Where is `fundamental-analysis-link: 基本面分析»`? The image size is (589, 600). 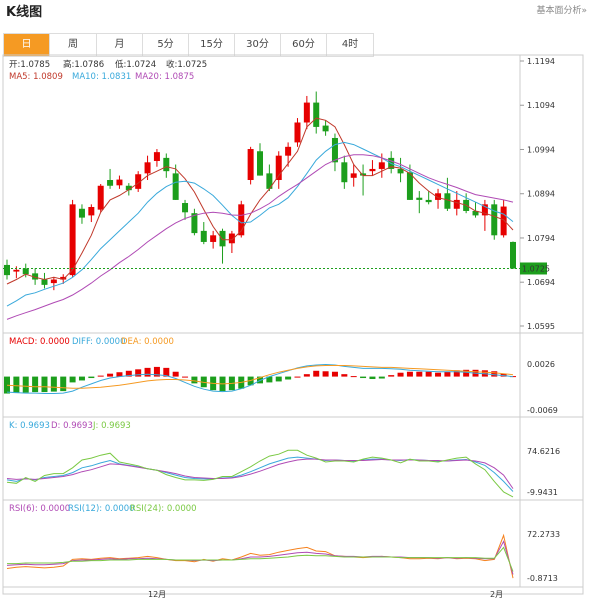
fundamental-analysis-link: 基本面分析» is located at coordinates (561, 11).